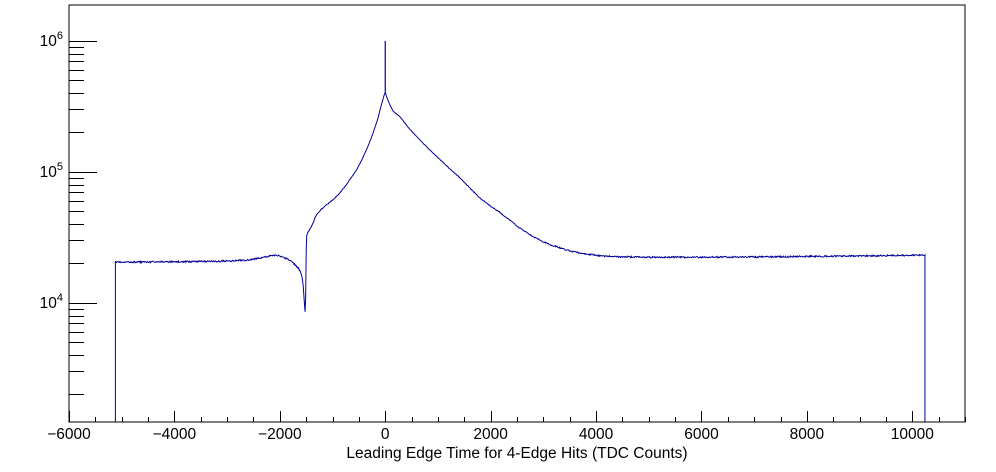  Describe the element at coordinates (596, 434) in the screenshot. I see `x-tick-label: 4000` at that location.